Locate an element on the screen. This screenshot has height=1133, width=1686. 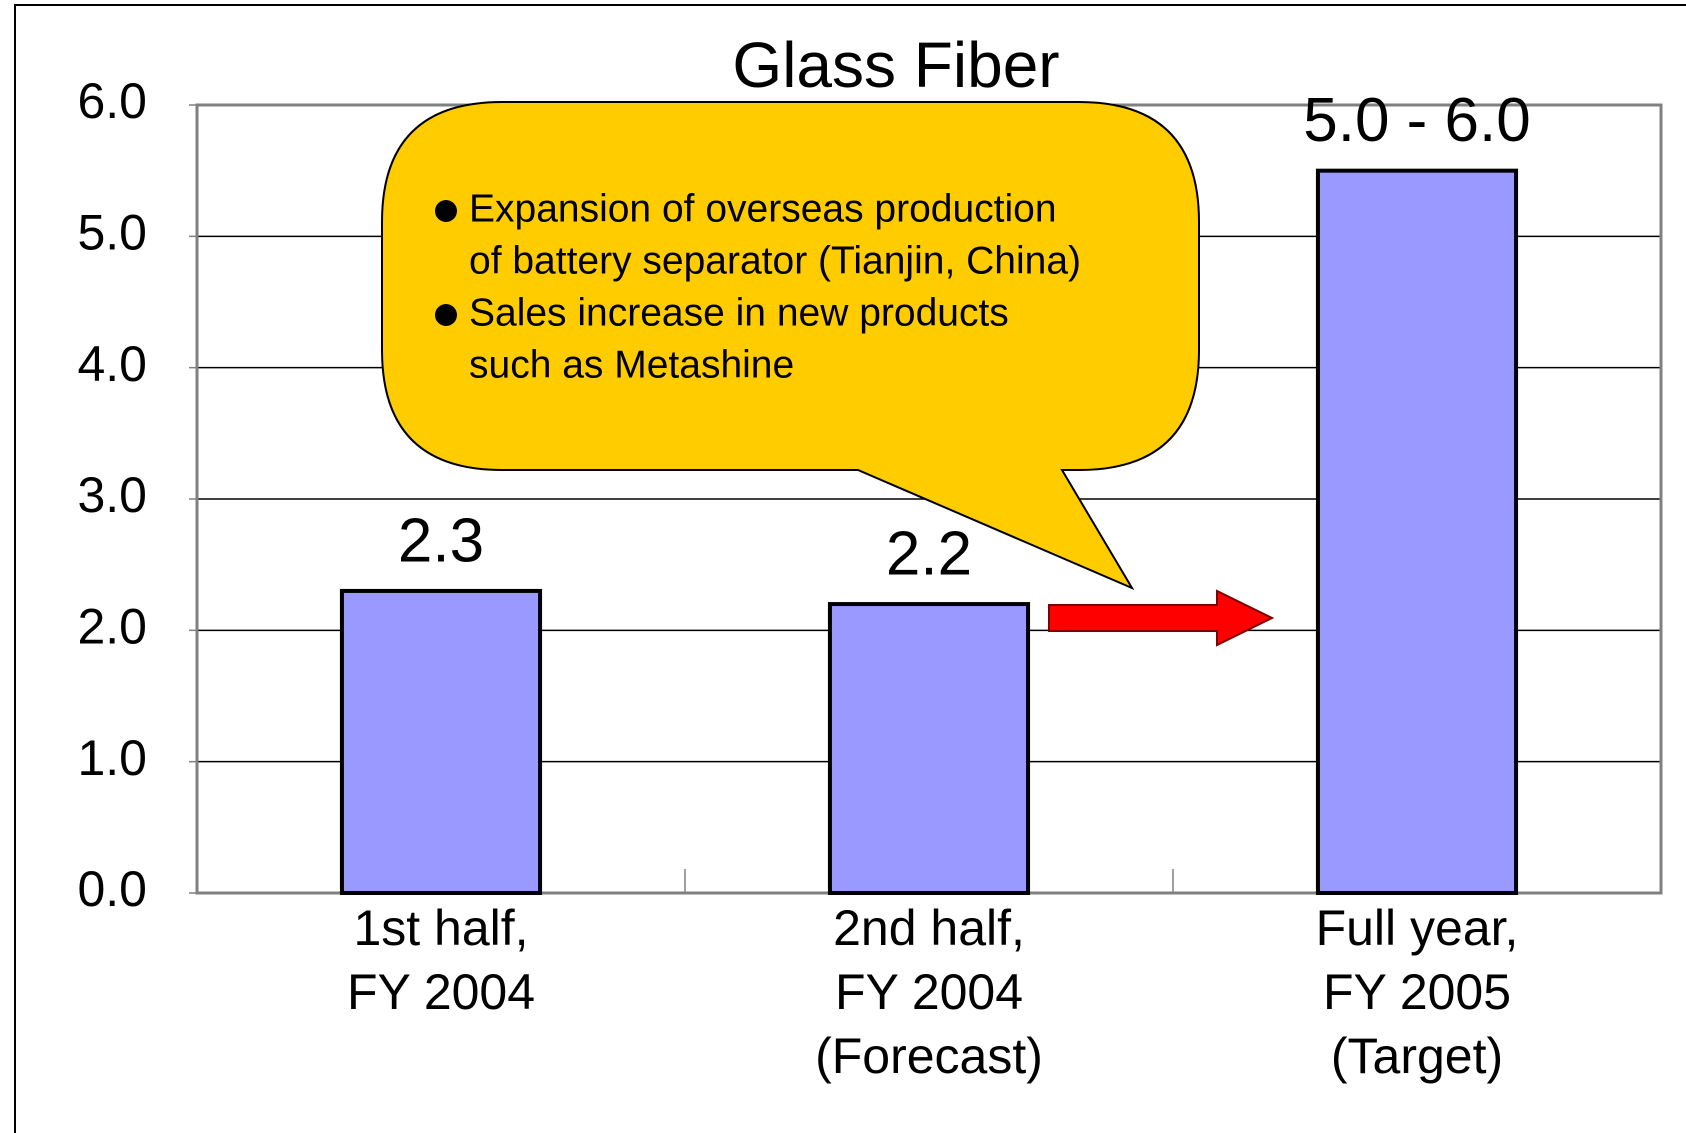
y-tick-label: 5.0 is located at coordinates (112, 233).